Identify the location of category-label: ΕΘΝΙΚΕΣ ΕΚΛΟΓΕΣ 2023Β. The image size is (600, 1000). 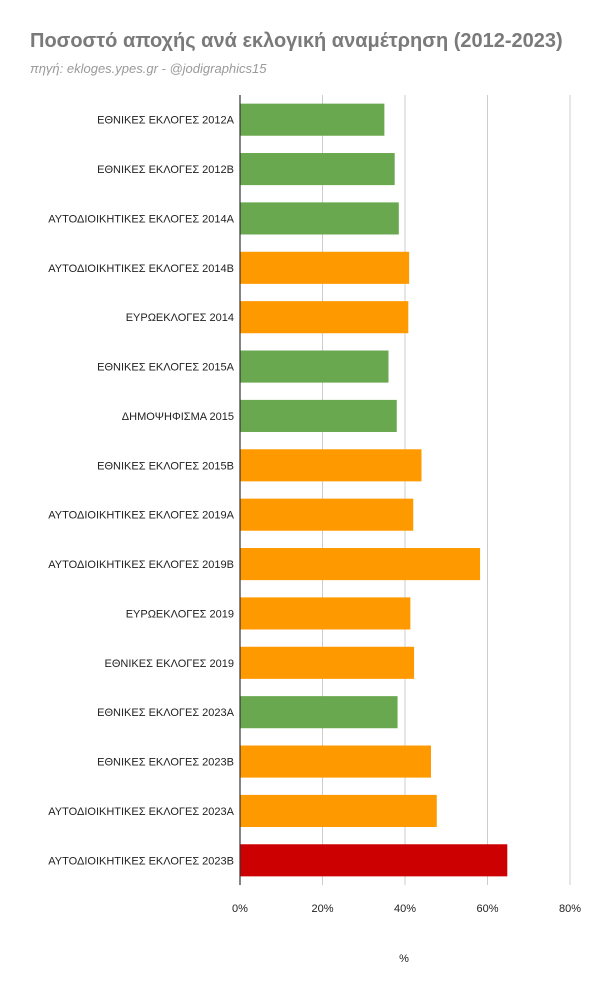
(165, 763).